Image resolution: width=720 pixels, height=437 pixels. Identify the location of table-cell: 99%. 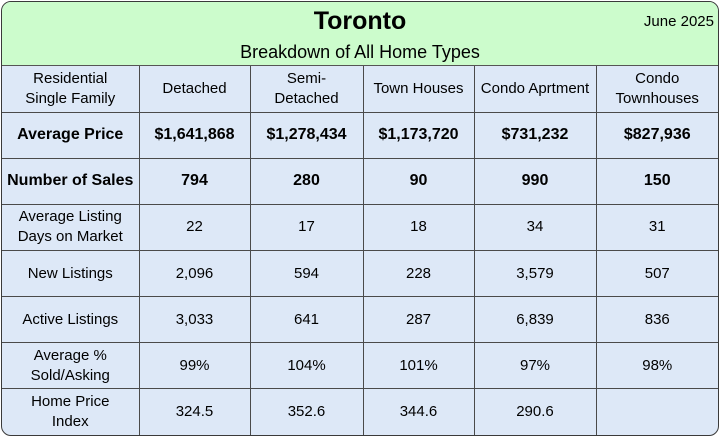
(194, 366).